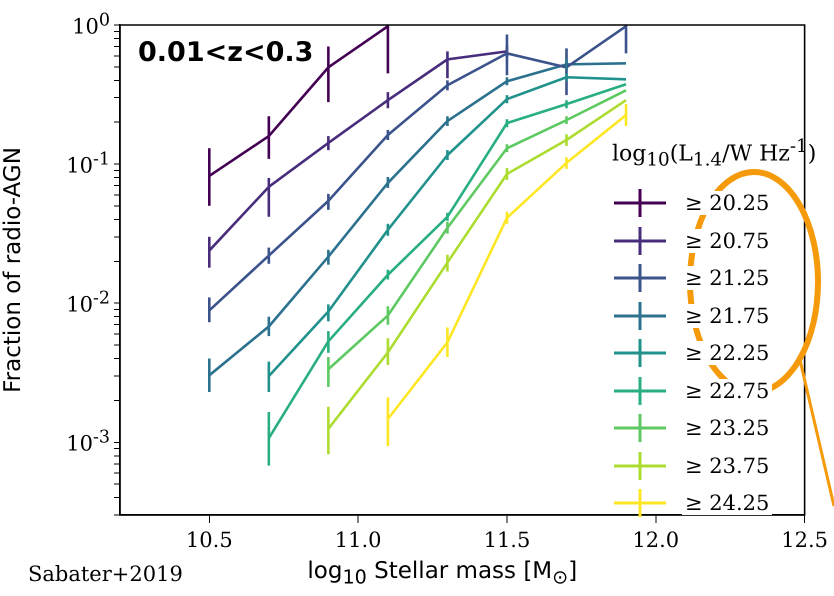 The image size is (834, 596). What do you see at coordinates (13, 270) in the screenshot?
I see `y-axis-title: Fraction of radio-AGN` at bounding box center [13, 270].